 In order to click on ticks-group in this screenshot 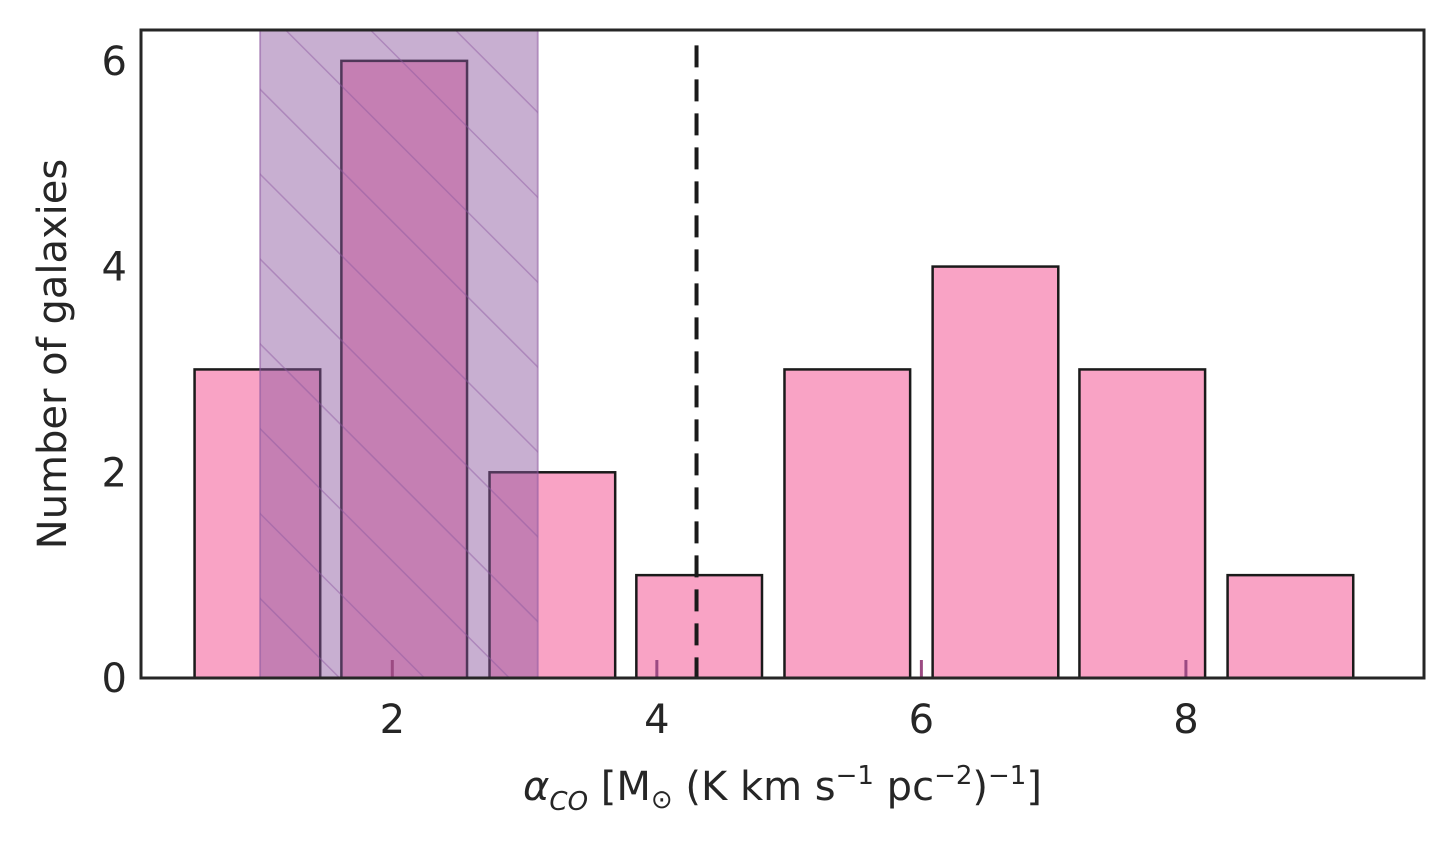, I will do `click(789, 669)`.